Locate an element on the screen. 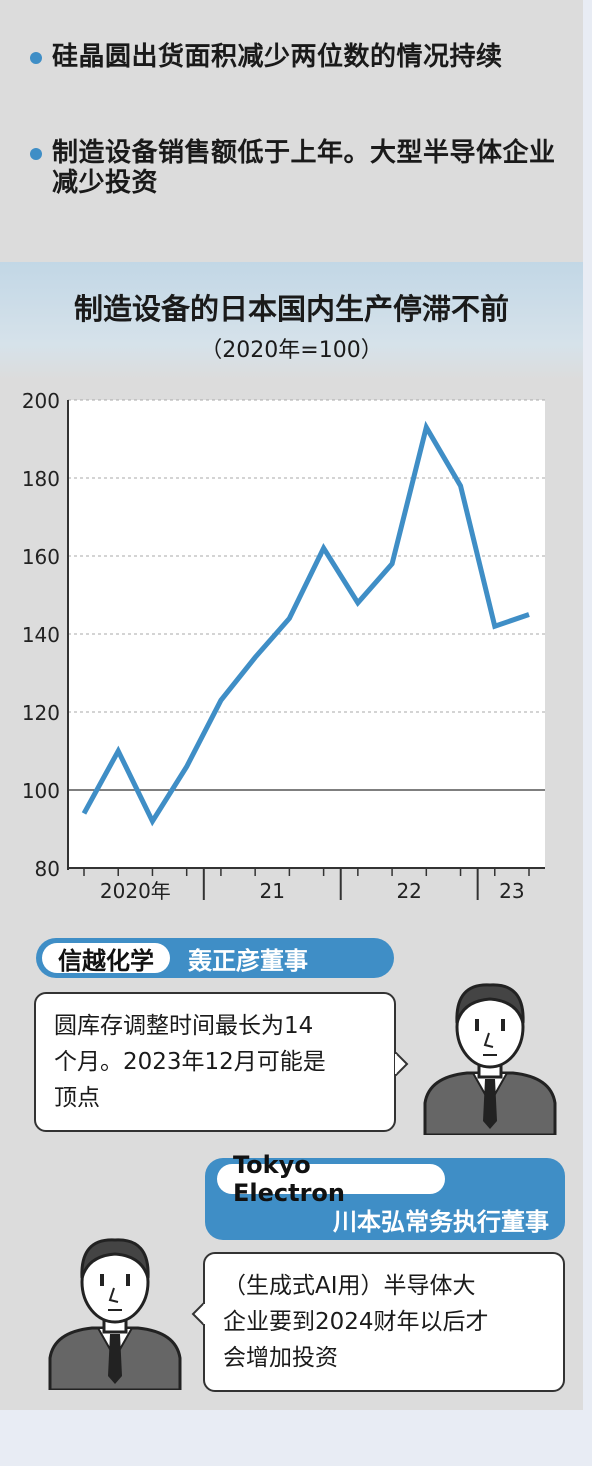  bullet-item: 制造设备销售额低于上年。大型半导体企业减少投资 is located at coordinates (300, 168).